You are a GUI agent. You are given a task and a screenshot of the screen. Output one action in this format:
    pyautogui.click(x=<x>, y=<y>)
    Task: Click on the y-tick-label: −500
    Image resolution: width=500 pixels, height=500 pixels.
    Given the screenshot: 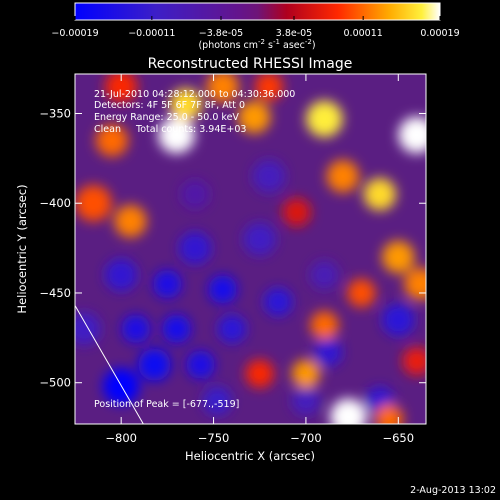 What is the action you would take?
    pyautogui.click(x=55, y=383)
    